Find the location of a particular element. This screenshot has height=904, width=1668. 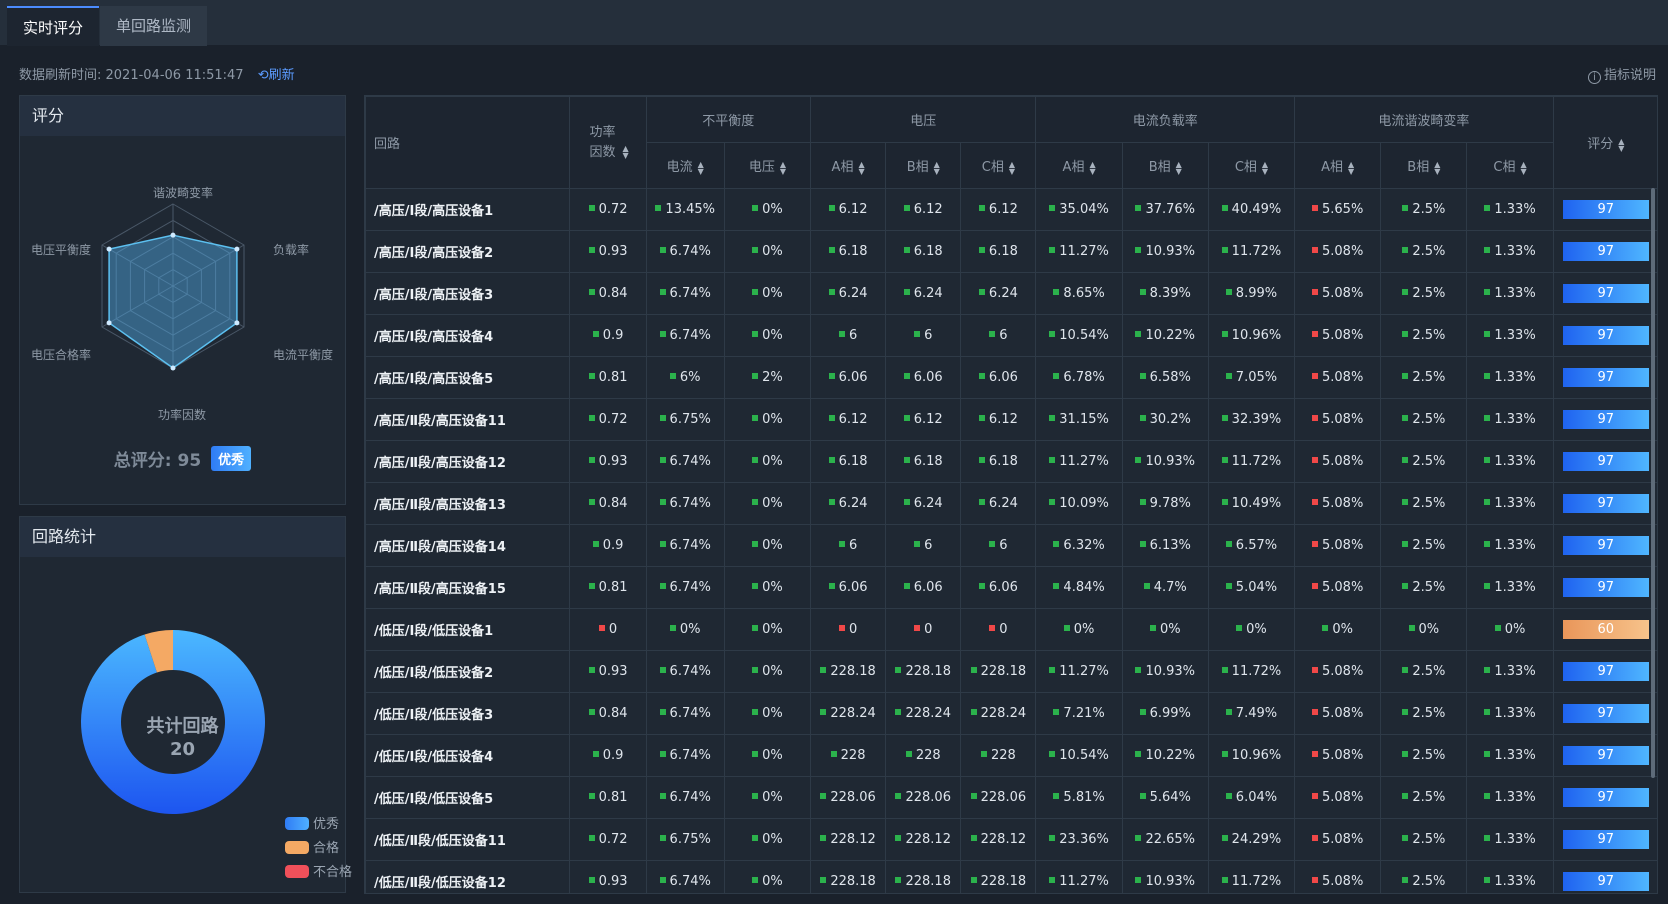

loop-name: /高压/Ⅱ段/高压设备12 is located at coordinates (468, 461).